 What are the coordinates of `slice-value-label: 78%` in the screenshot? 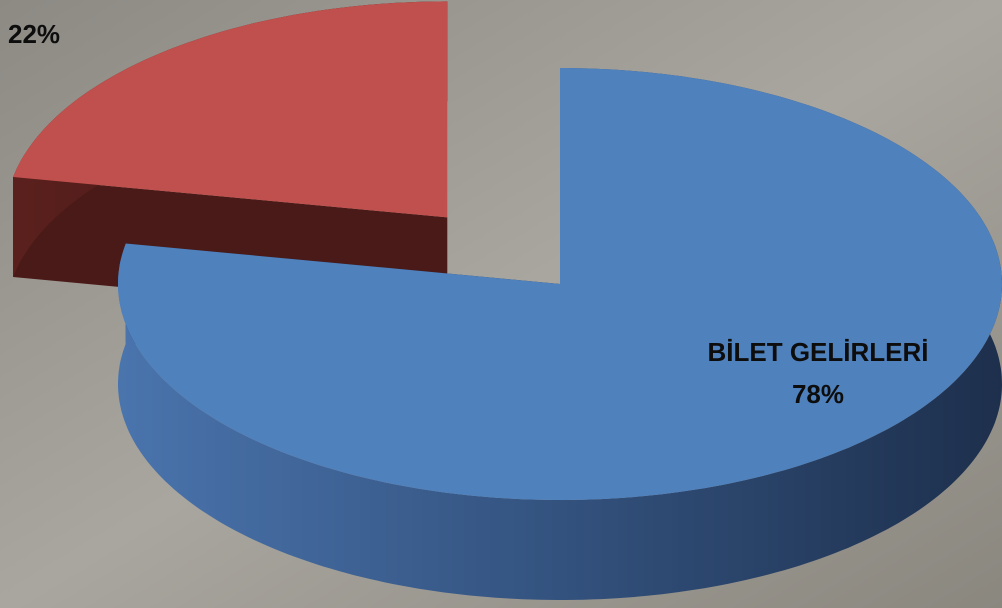 It's located at (818, 394).